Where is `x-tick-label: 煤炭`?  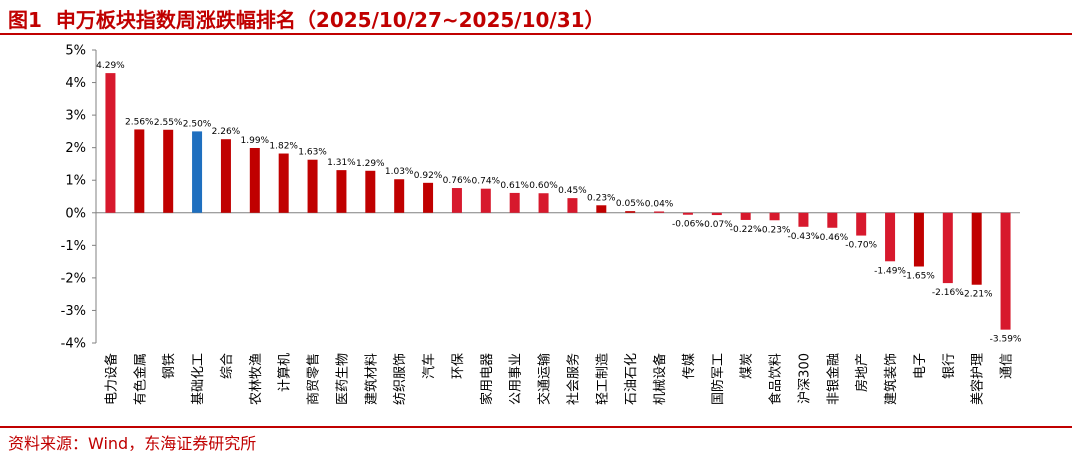 x-tick-label: 煤炭 is located at coordinates (747, 366).